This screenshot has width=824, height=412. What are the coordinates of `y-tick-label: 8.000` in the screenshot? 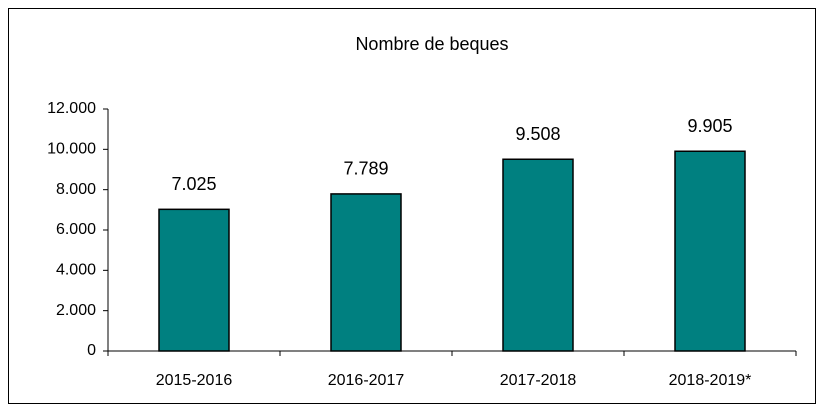 It's located at (76, 189).